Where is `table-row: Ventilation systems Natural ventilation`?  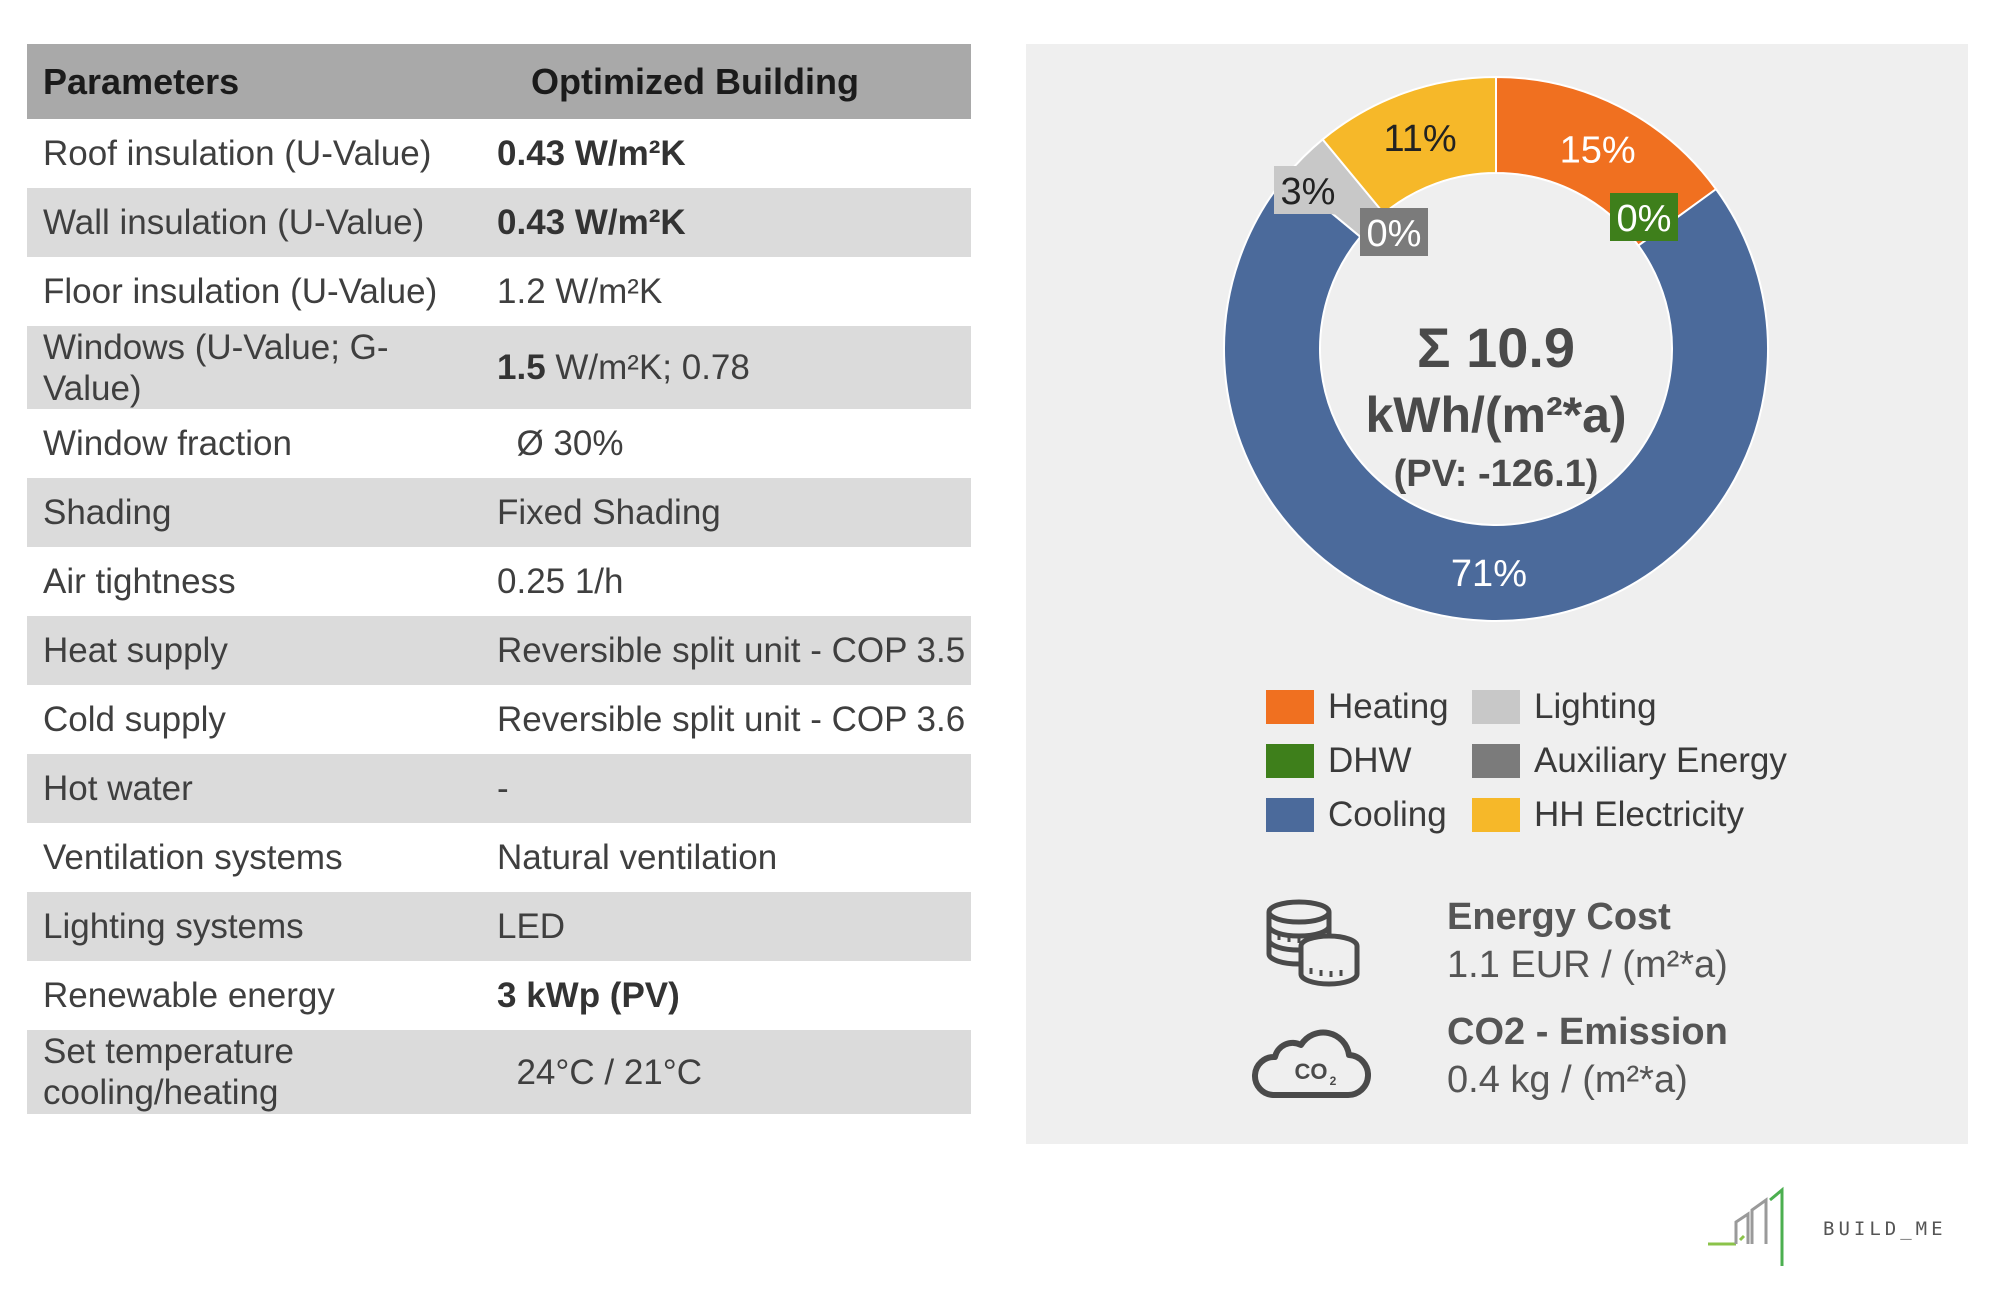
table-row: Ventilation systems Natural ventilation is located at coordinates (499, 857).